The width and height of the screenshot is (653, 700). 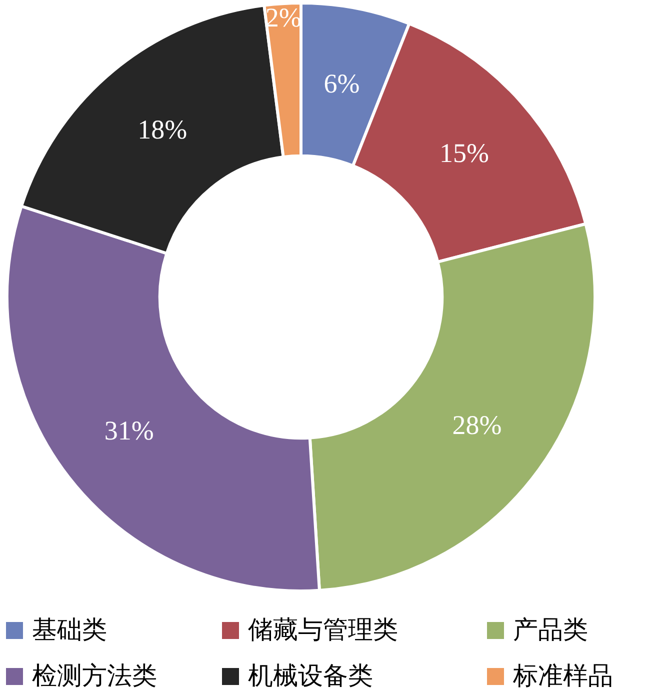 What do you see at coordinates (310, 676) in the screenshot?
I see `legend-label: 机械设备类` at bounding box center [310, 676].